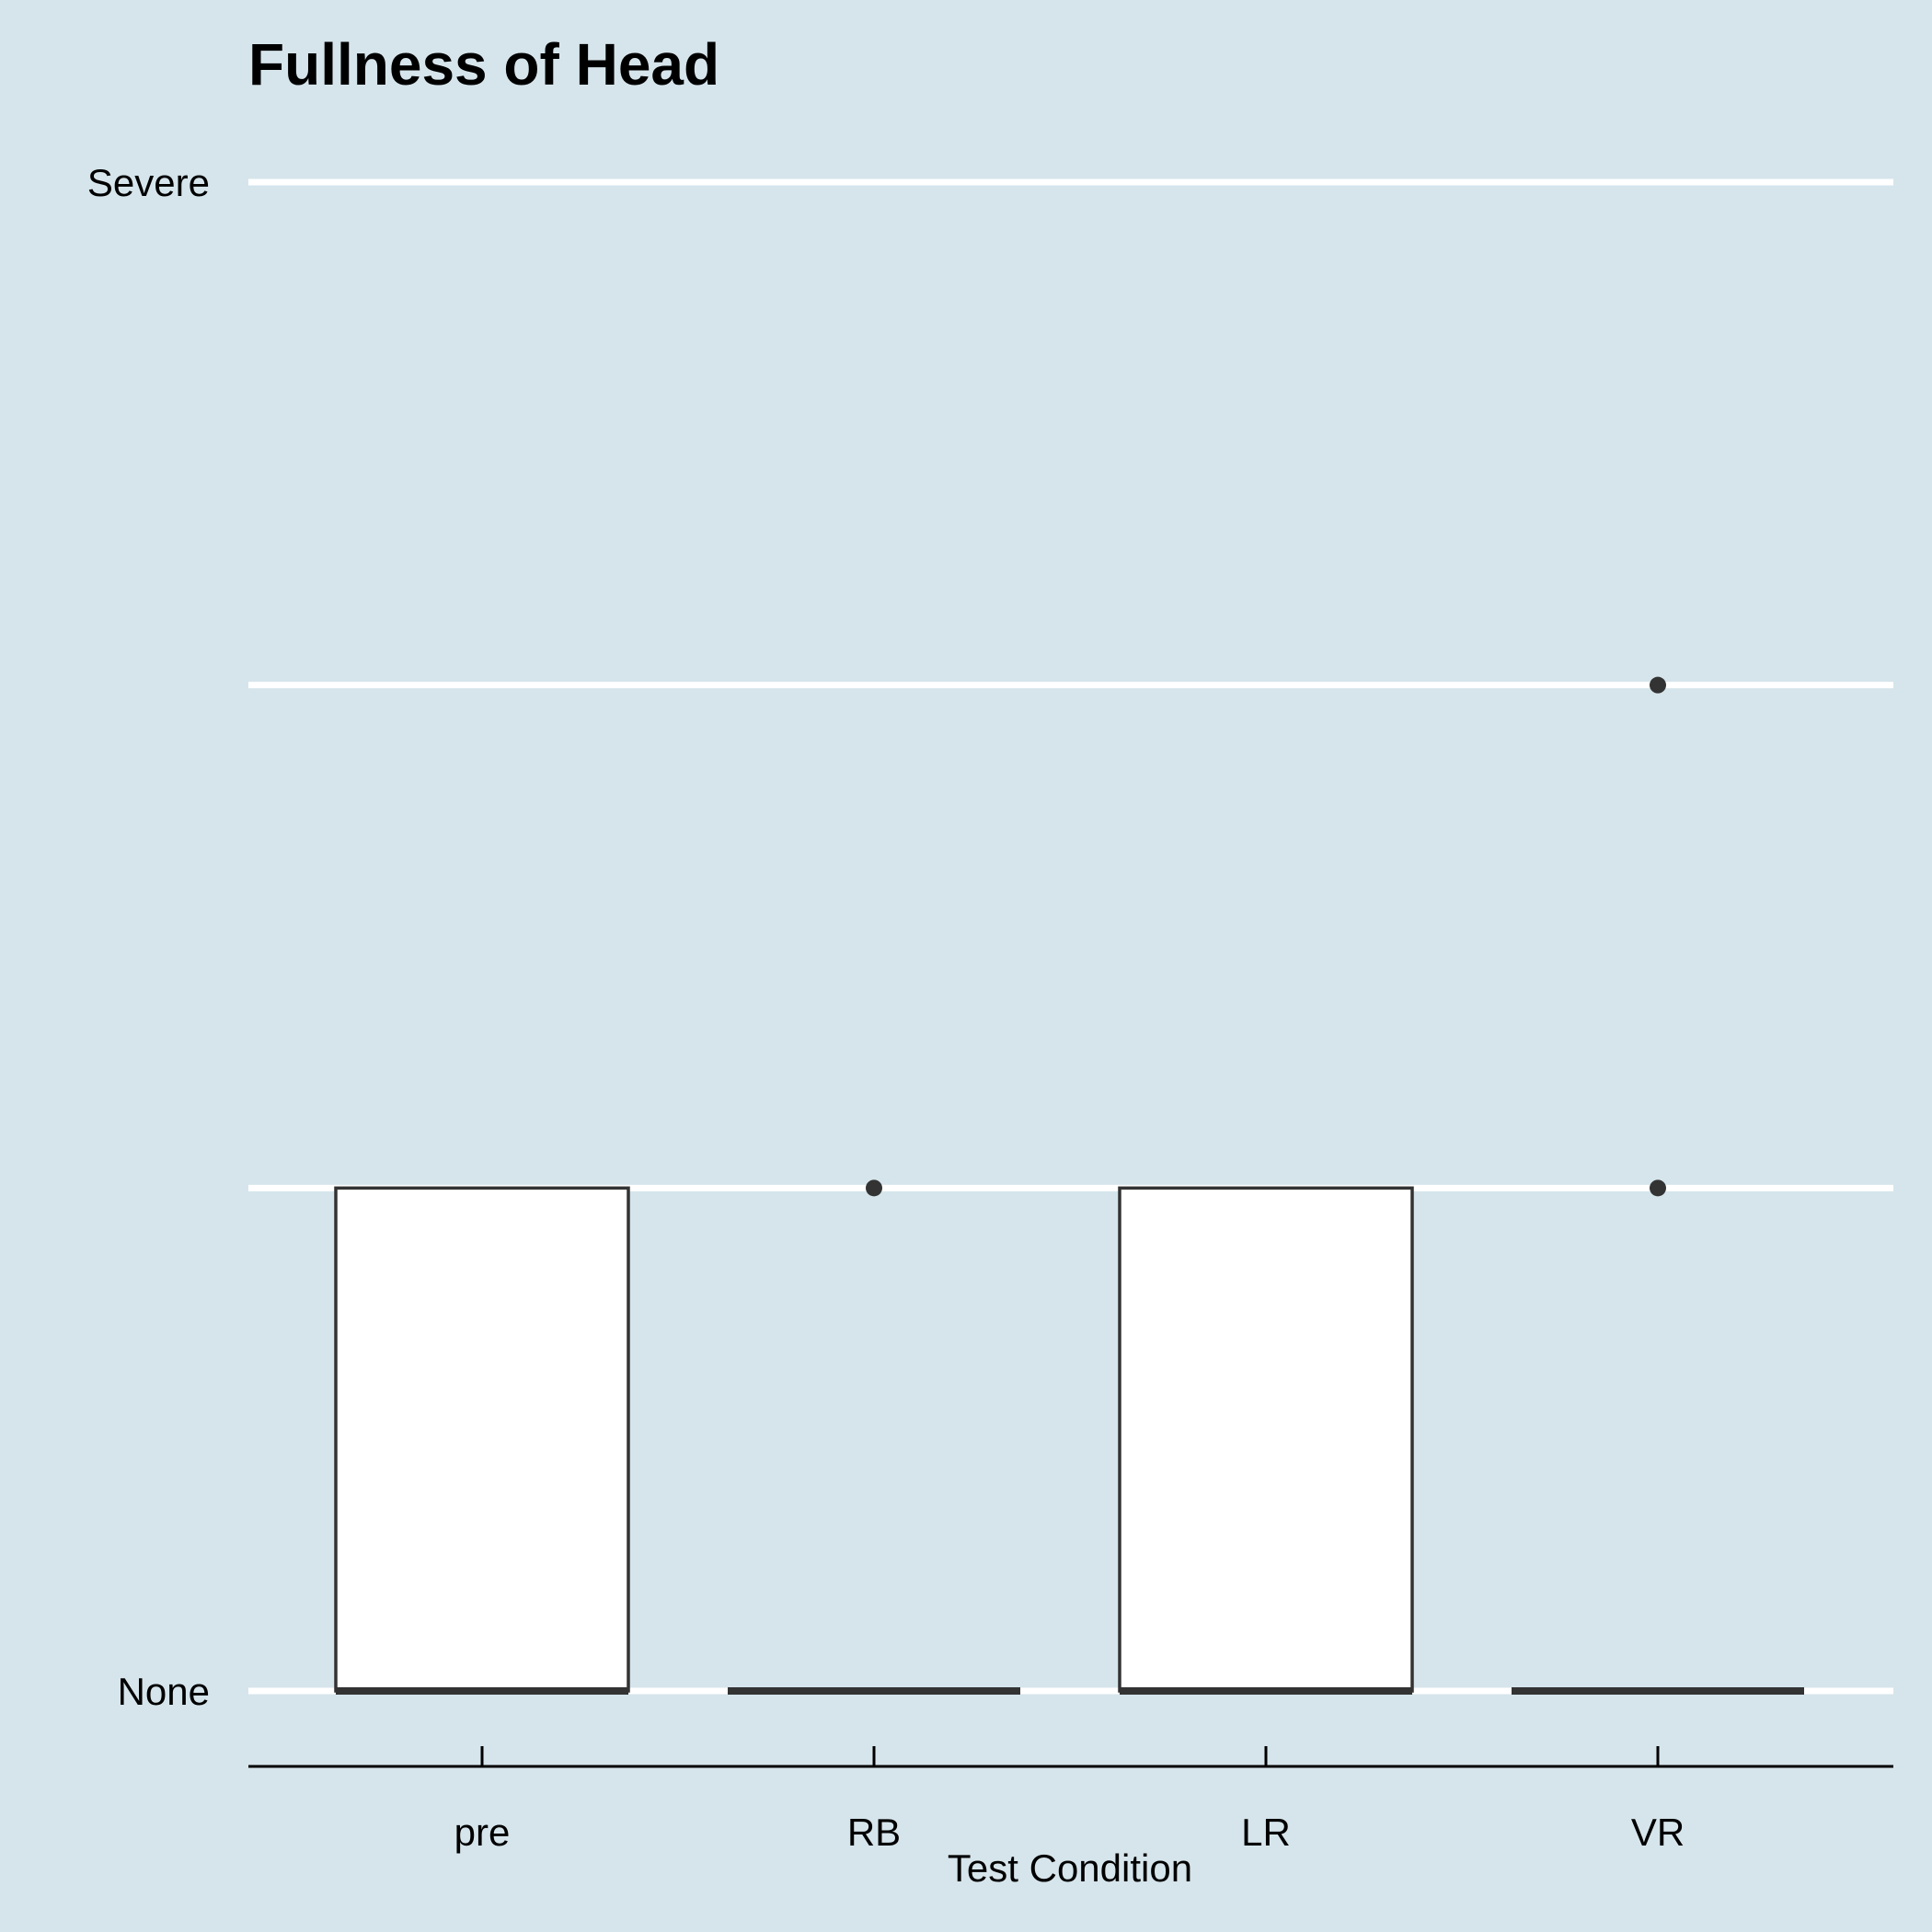 This screenshot has width=1932, height=1932. I want to click on box-pre, so click(482, 1439).